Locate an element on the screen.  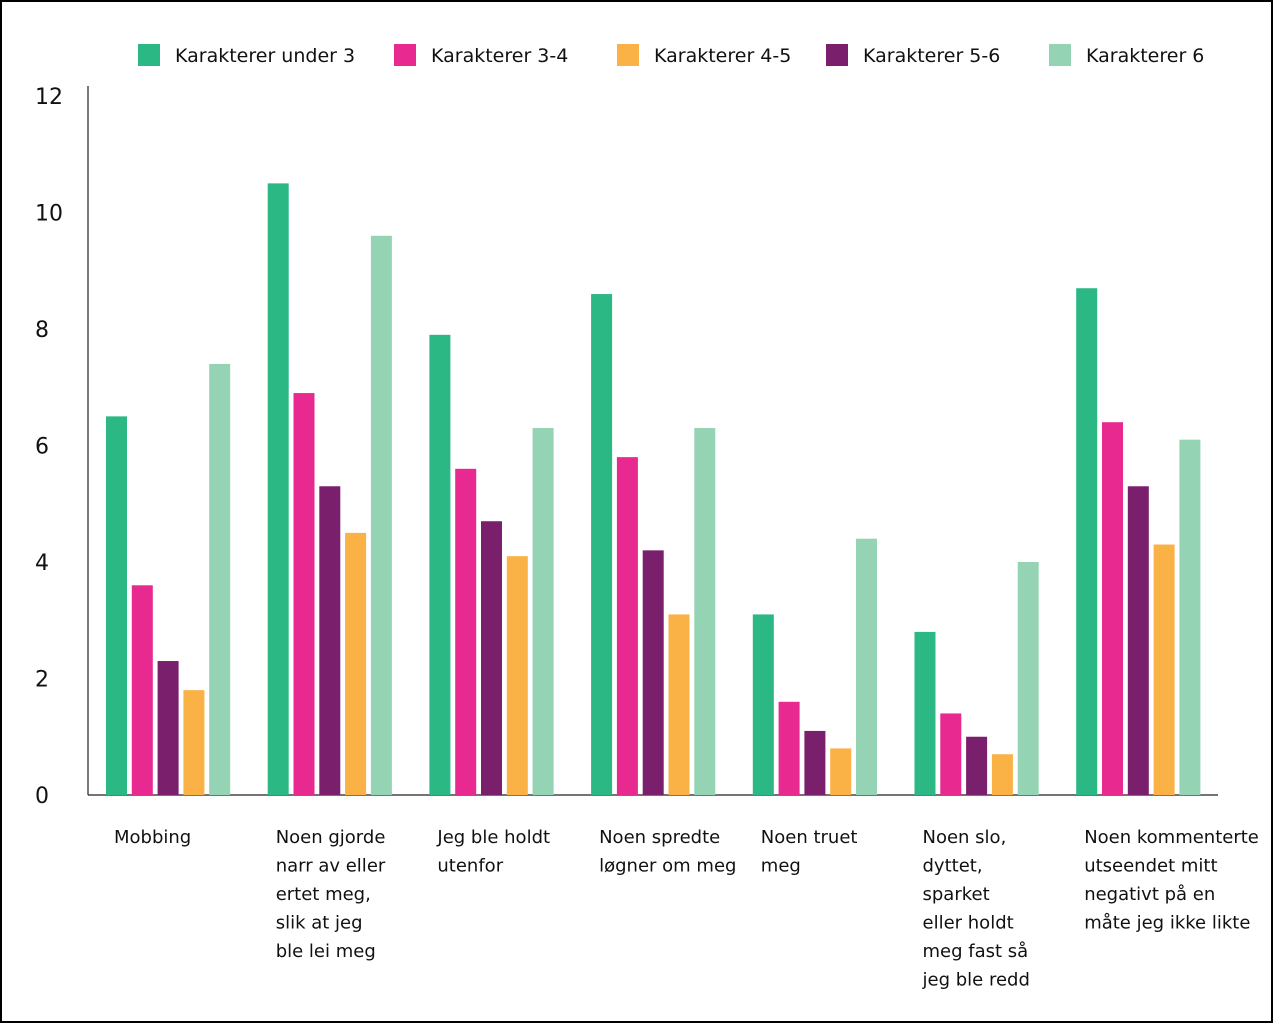
x-tick-label: Noen truet meg is located at coordinates (809, 852).